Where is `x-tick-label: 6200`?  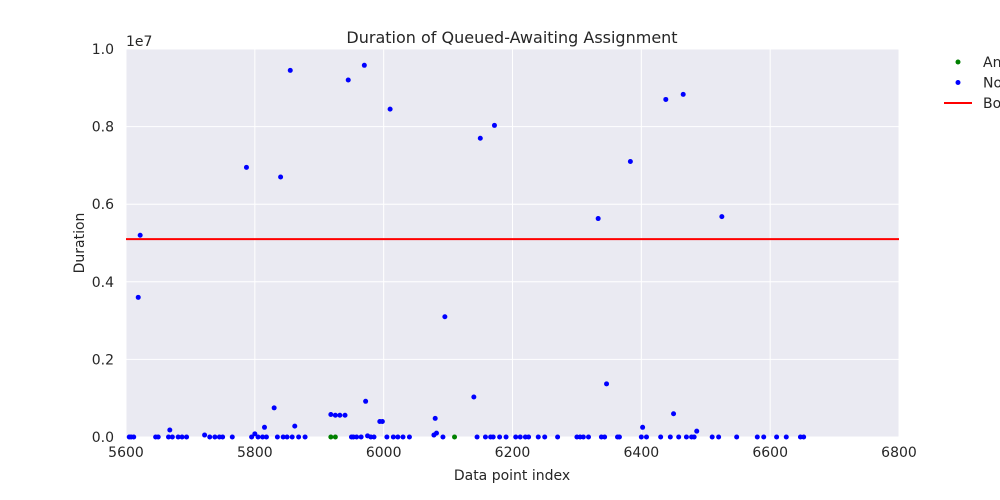 x-tick-label: 6200 is located at coordinates (513, 453).